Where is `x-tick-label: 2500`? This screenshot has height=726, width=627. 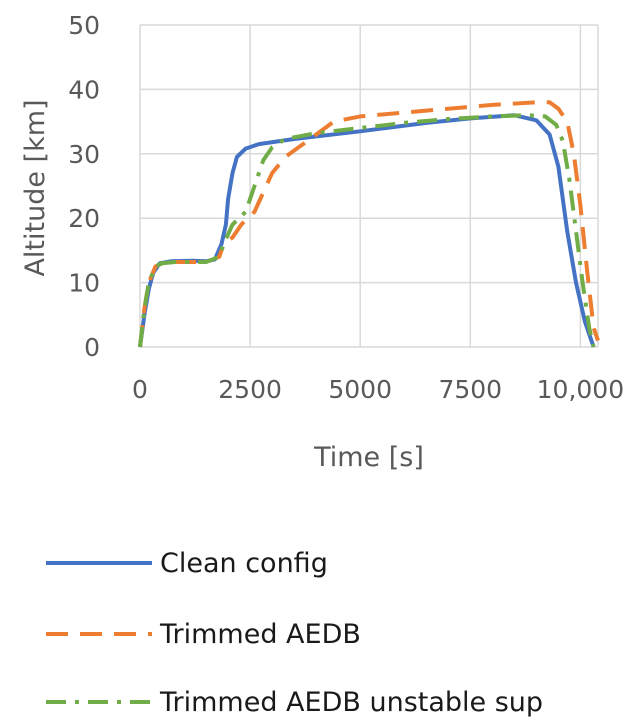 x-tick-label: 2500 is located at coordinates (250, 389).